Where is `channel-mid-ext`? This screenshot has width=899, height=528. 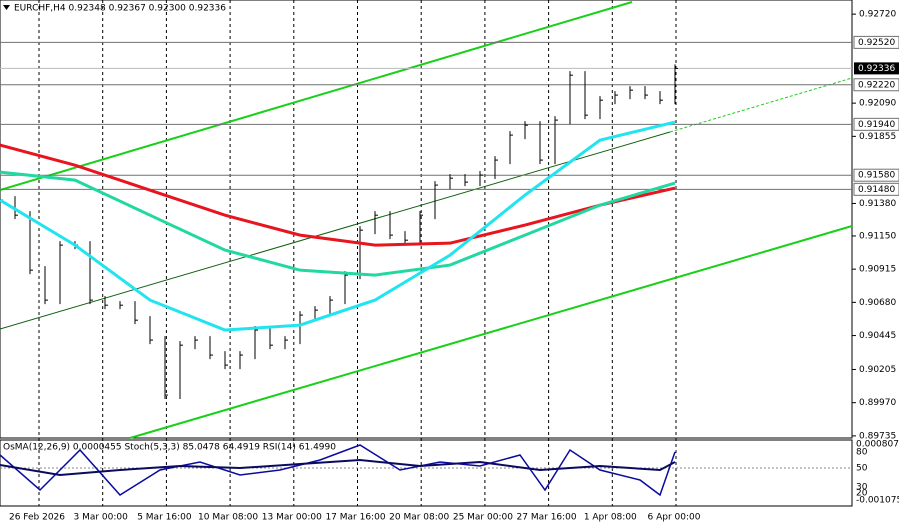 channel-mid-ext is located at coordinates (761, 105).